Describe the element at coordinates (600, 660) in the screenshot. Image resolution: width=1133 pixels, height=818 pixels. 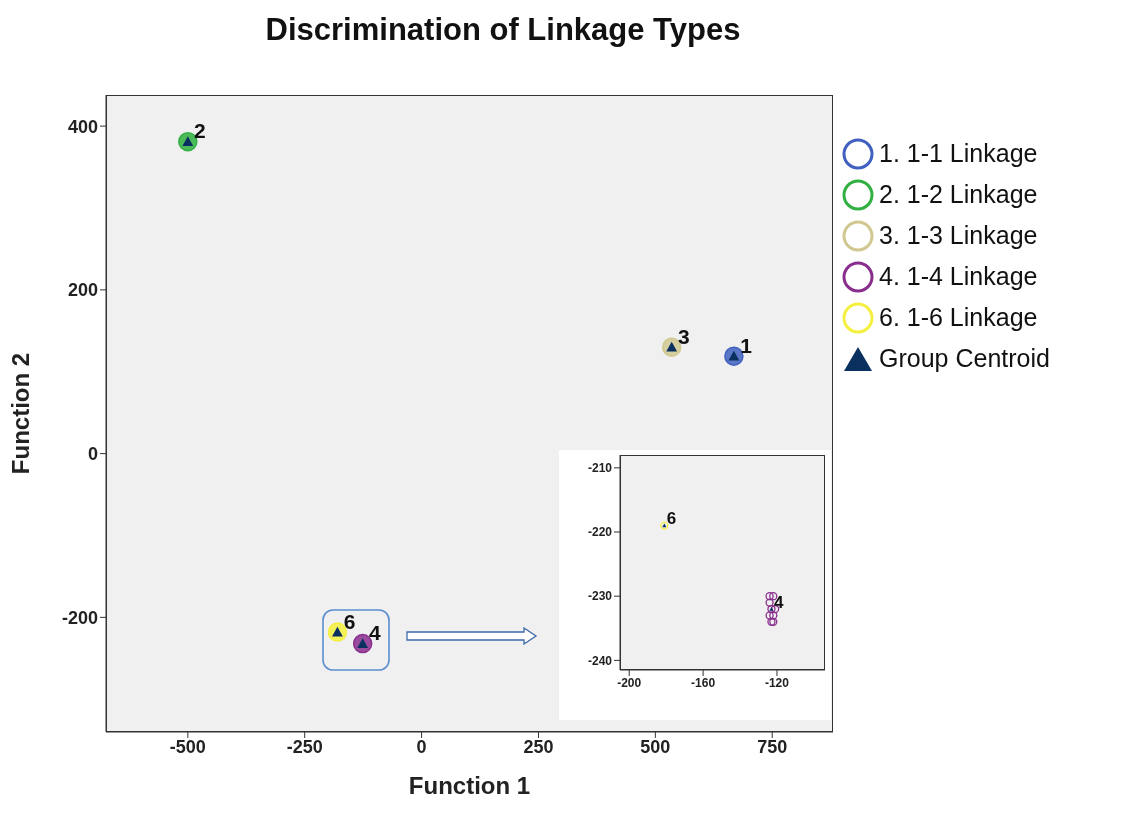
I see `y-tick-label: -240` at that location.